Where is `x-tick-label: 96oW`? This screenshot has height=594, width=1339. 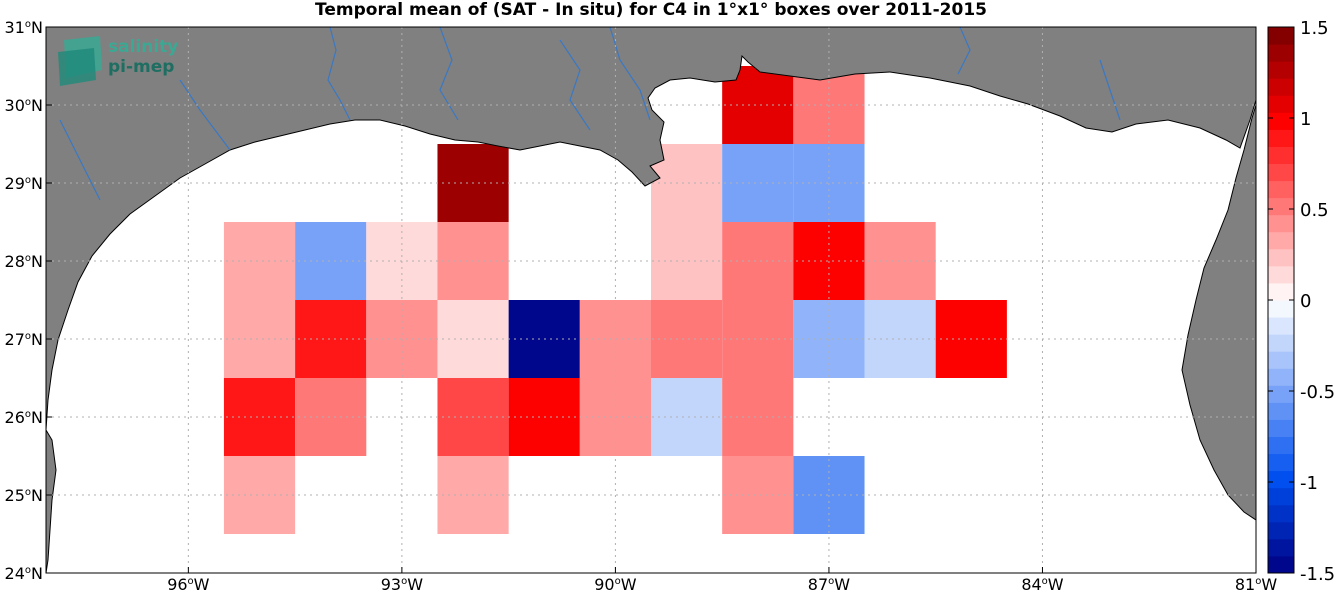 x-tick-label: 96oW is located at coordinates (188, 584).